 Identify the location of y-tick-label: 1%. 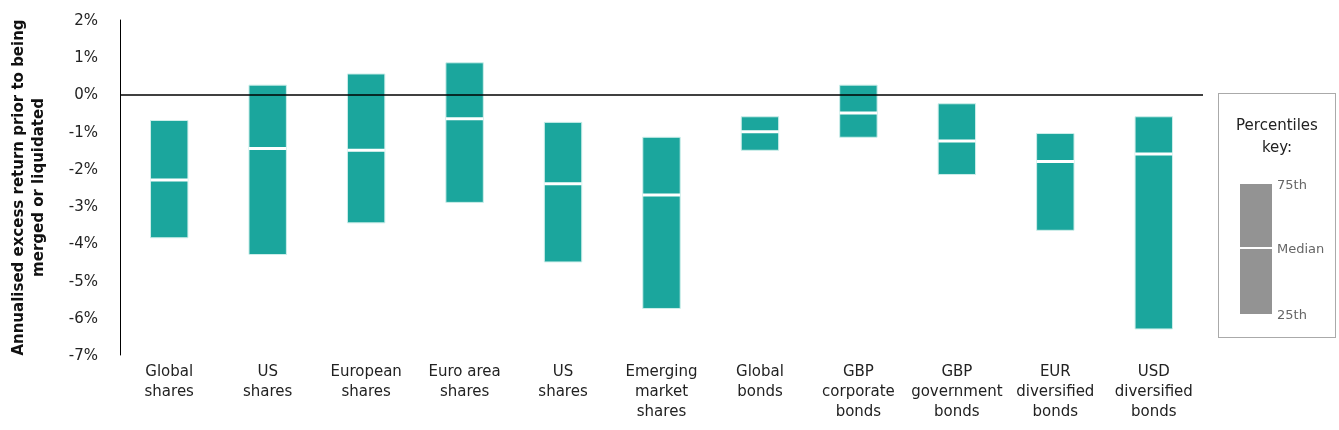
(86, 57).